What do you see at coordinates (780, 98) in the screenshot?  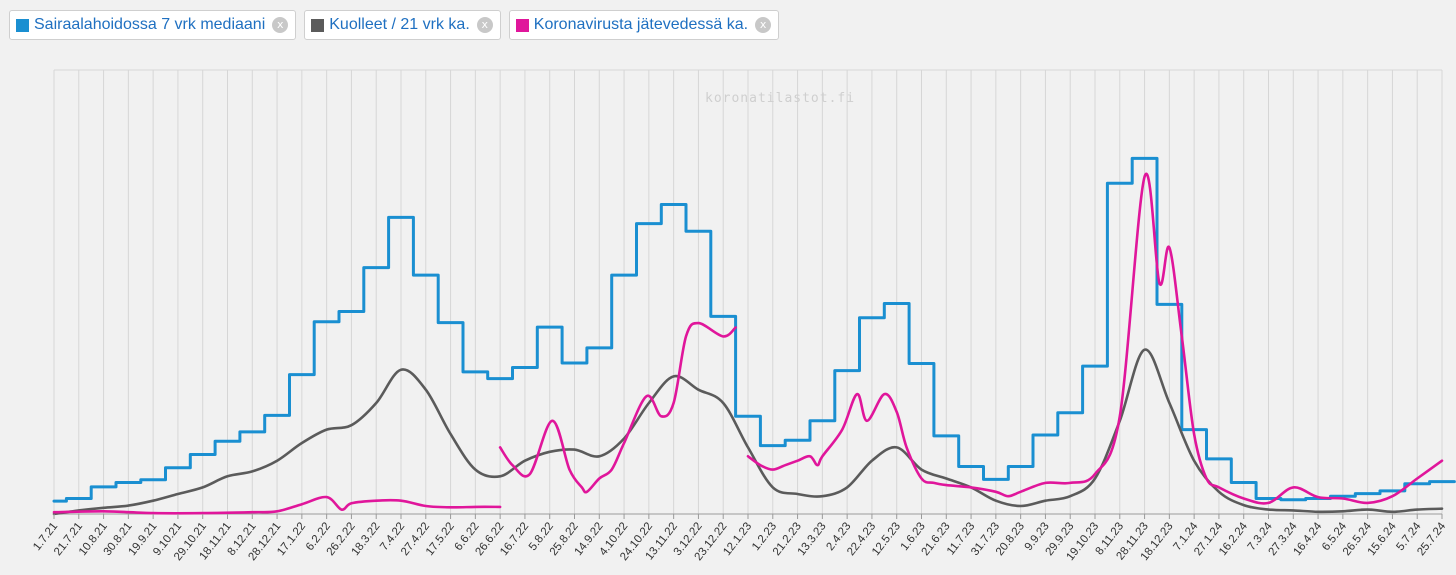 I see `watermark: koronatilastot.fi` at bounding box center [780, 98].